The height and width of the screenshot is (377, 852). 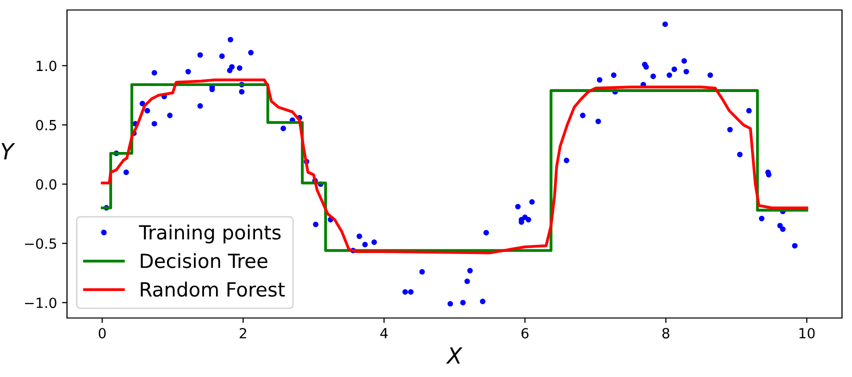 What do you see at coordinates (102, 333) in the screenshot?
I see `x-tick-label: 0` at bounding box center [102, 333].